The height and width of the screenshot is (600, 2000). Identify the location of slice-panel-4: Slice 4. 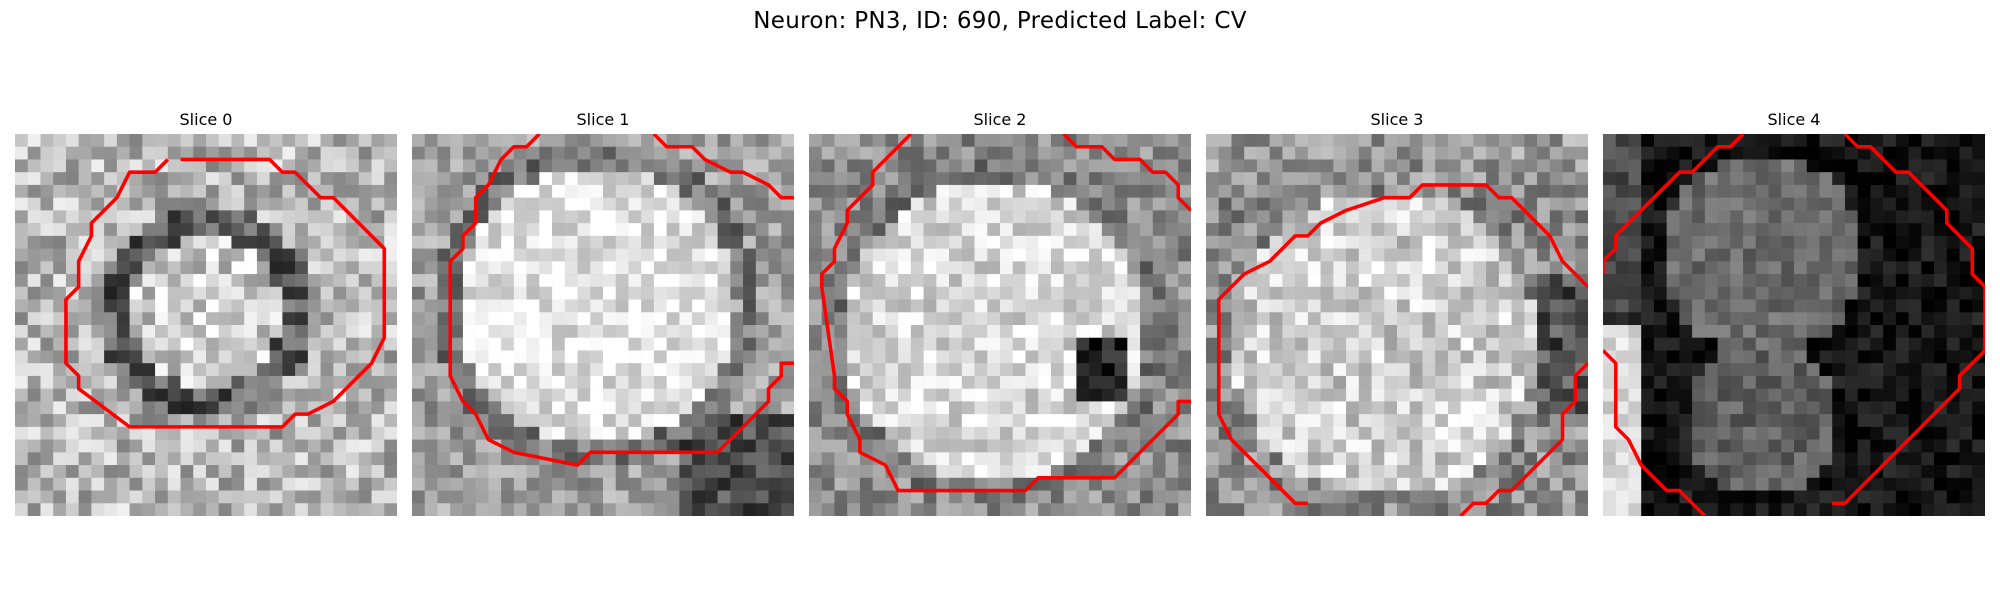
(1794, 313).